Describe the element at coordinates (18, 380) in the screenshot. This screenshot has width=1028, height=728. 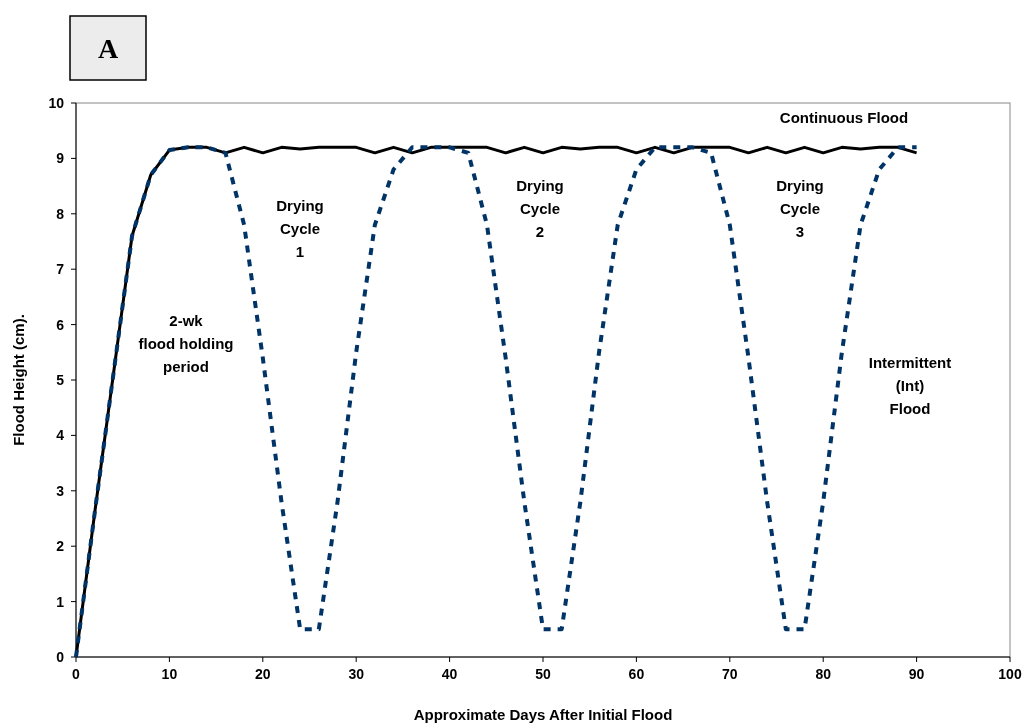
I see `y-axis-title: Flood Height (cm).` at that location.